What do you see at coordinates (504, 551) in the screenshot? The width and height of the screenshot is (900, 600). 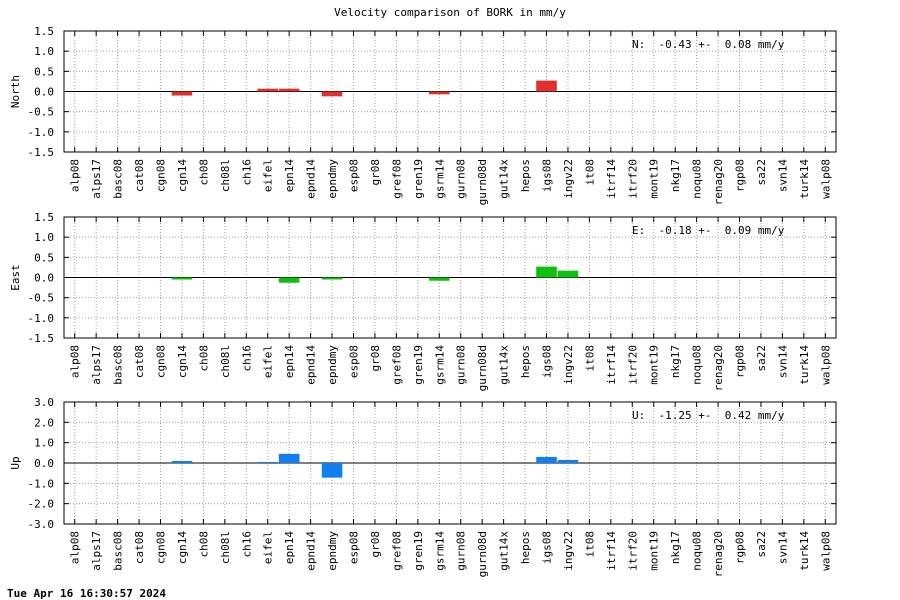 I see `x-tick-label-gut14x: gut14x` at bounding box center [504, 551].